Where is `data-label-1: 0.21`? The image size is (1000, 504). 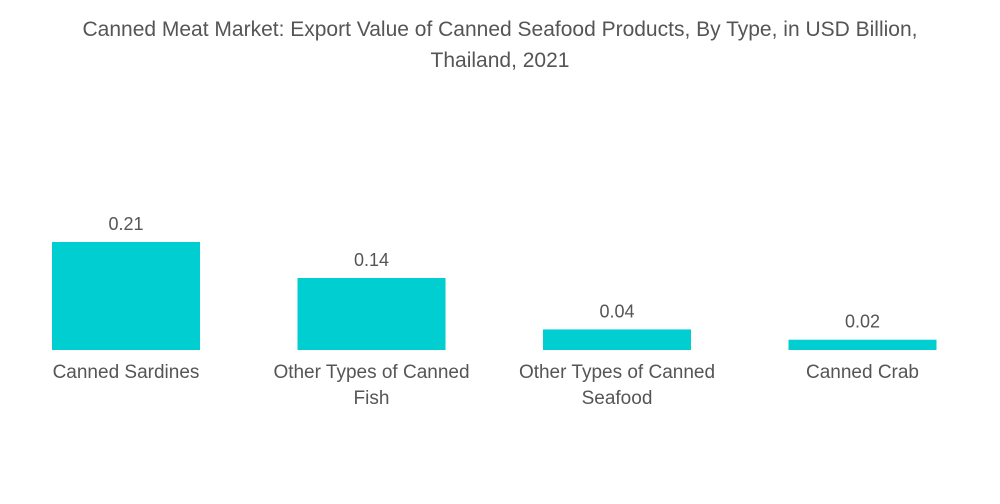 data-label-1: 0.21 is located at coordinates (125, 224).